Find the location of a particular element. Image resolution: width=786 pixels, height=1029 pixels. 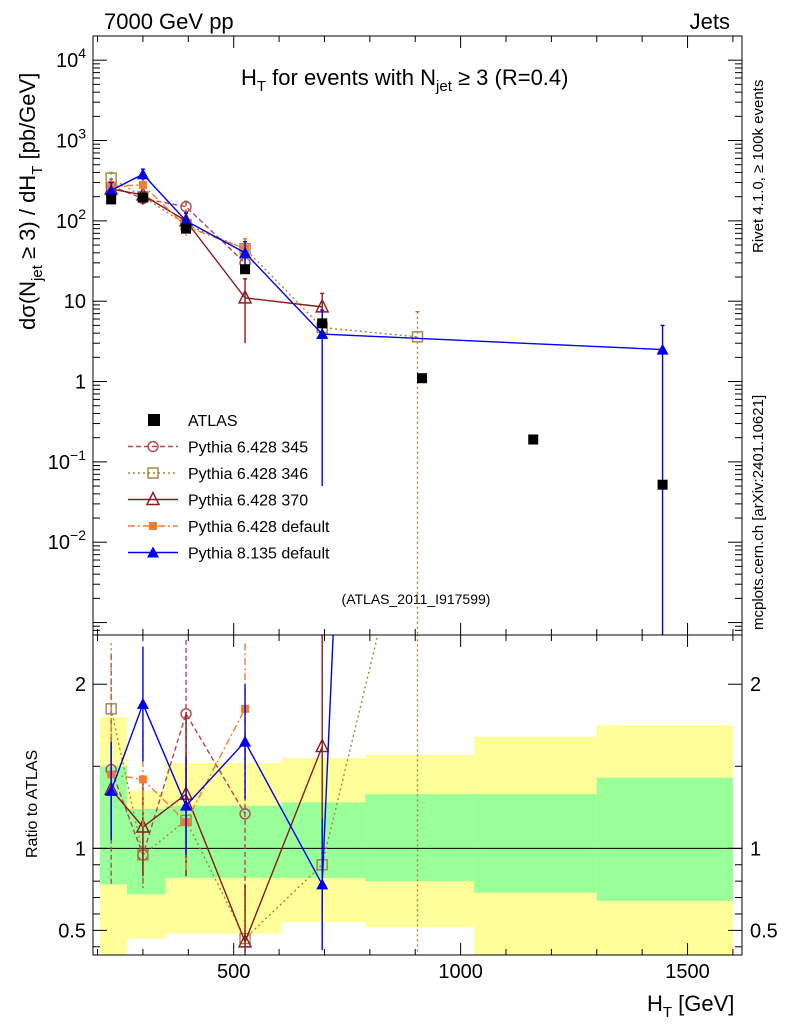

legend-label: Pythia 8.135 default is located at coordinates (259, 554).